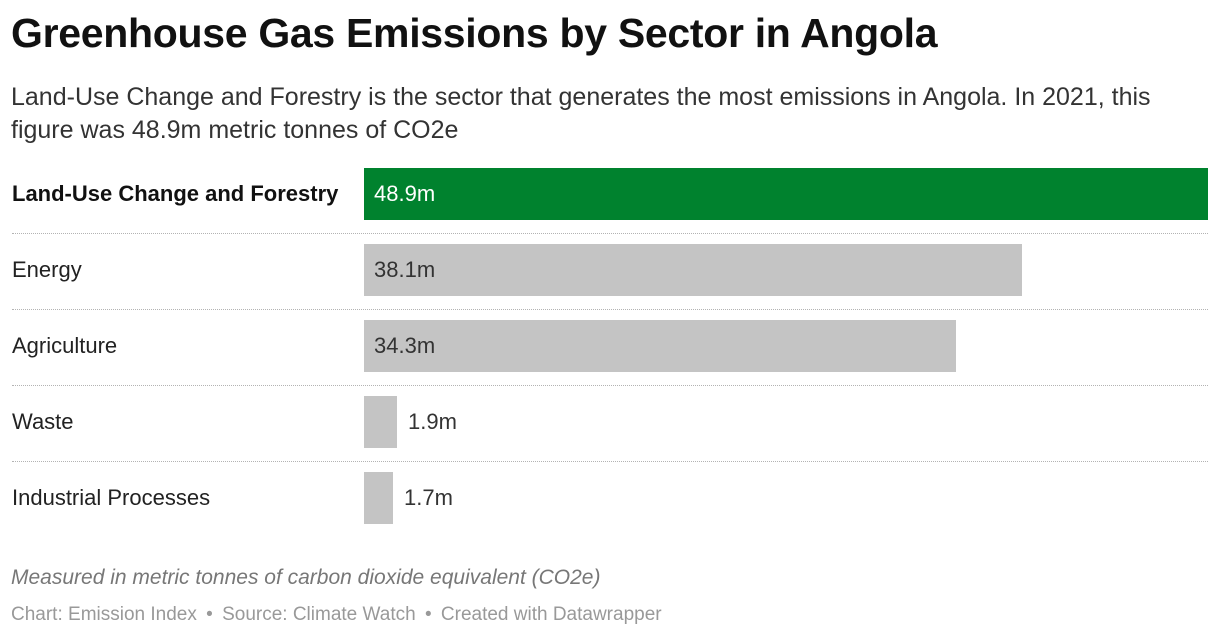 This screenshot has height=640, width=1220. What do you see at coordinates (111, 497) in the screenshot?
I see `category-label: Industrial Processes` at bounding box center [111, 497].